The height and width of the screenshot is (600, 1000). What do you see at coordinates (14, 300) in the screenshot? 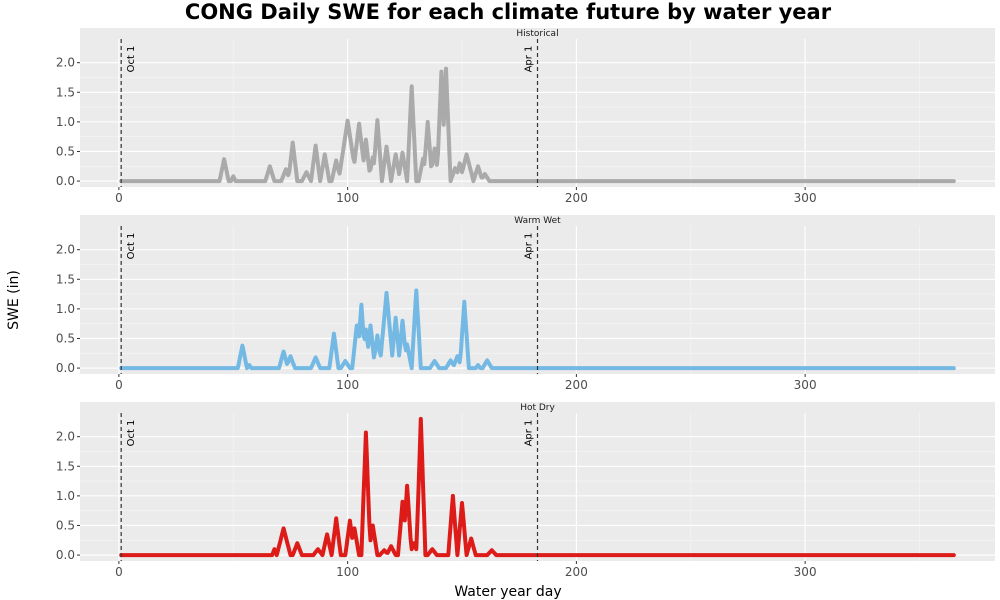
I see `y-axis-title: SWE (in)` at bounding box center [14, 300].